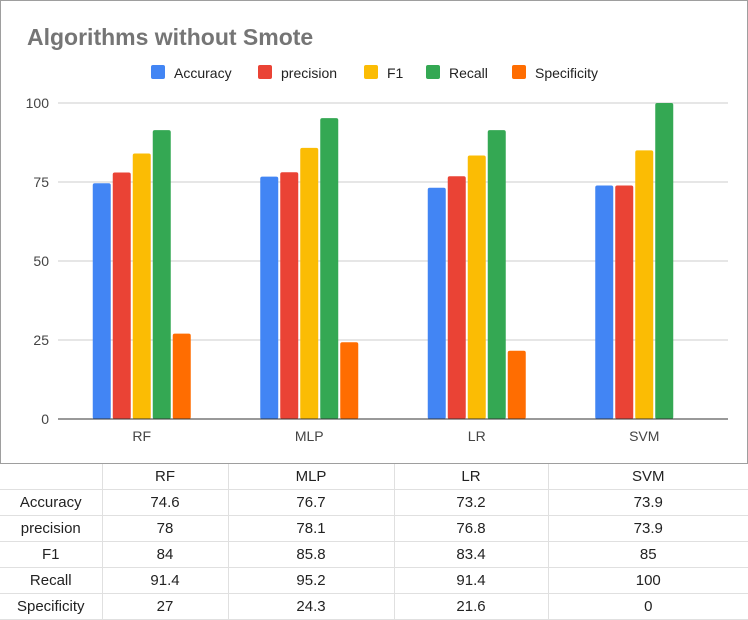 This screenshot has height=620, width=748. What do you see at coordinates (644, 284) in the screenshot?
I see `bar-f1-svm` at bounding box center [644, 284].